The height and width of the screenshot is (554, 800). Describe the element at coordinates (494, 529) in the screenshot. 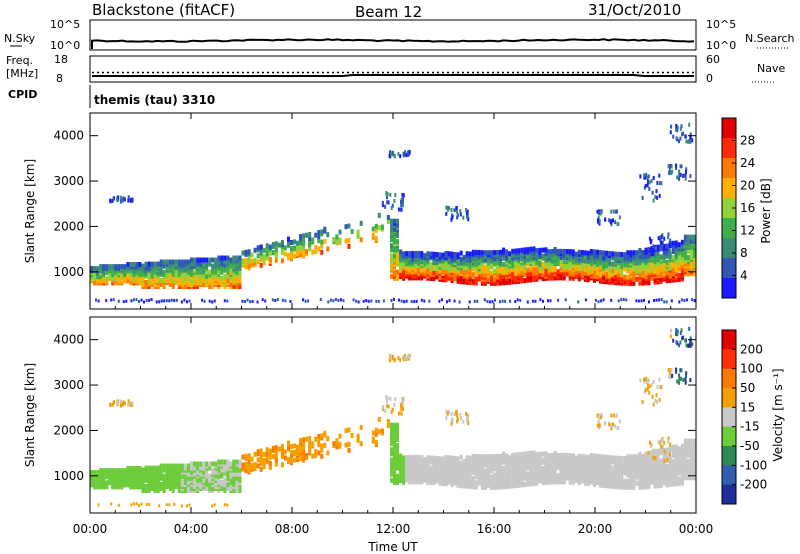

I see `time-axis-tick-label: 16:00` at that location.